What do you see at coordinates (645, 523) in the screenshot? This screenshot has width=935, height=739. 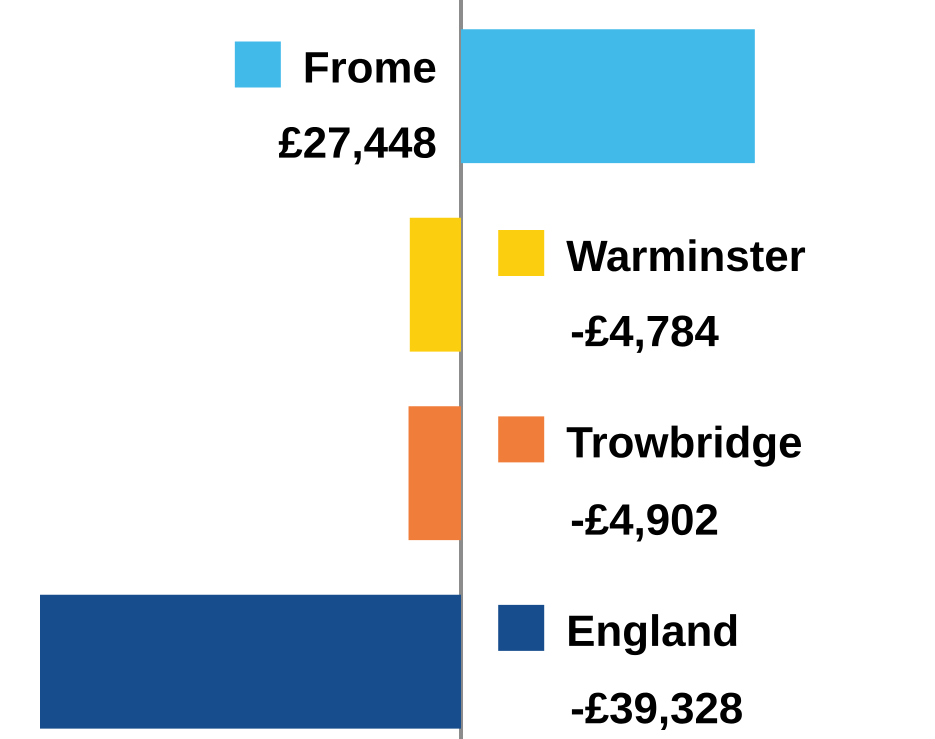 I see `data-label: -£4,902` at bounding box center [645, 523].